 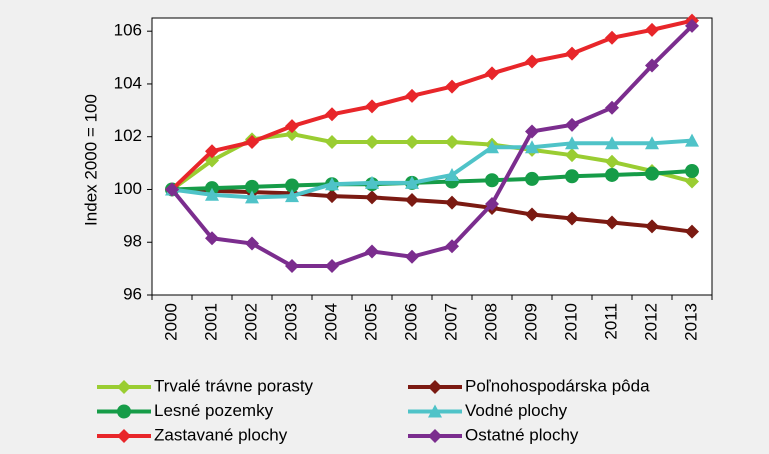 What do you see at coordinates (570, 322) in the screenshot?
I see `x-tick-label: 2010` at bounding box center [570, 322].